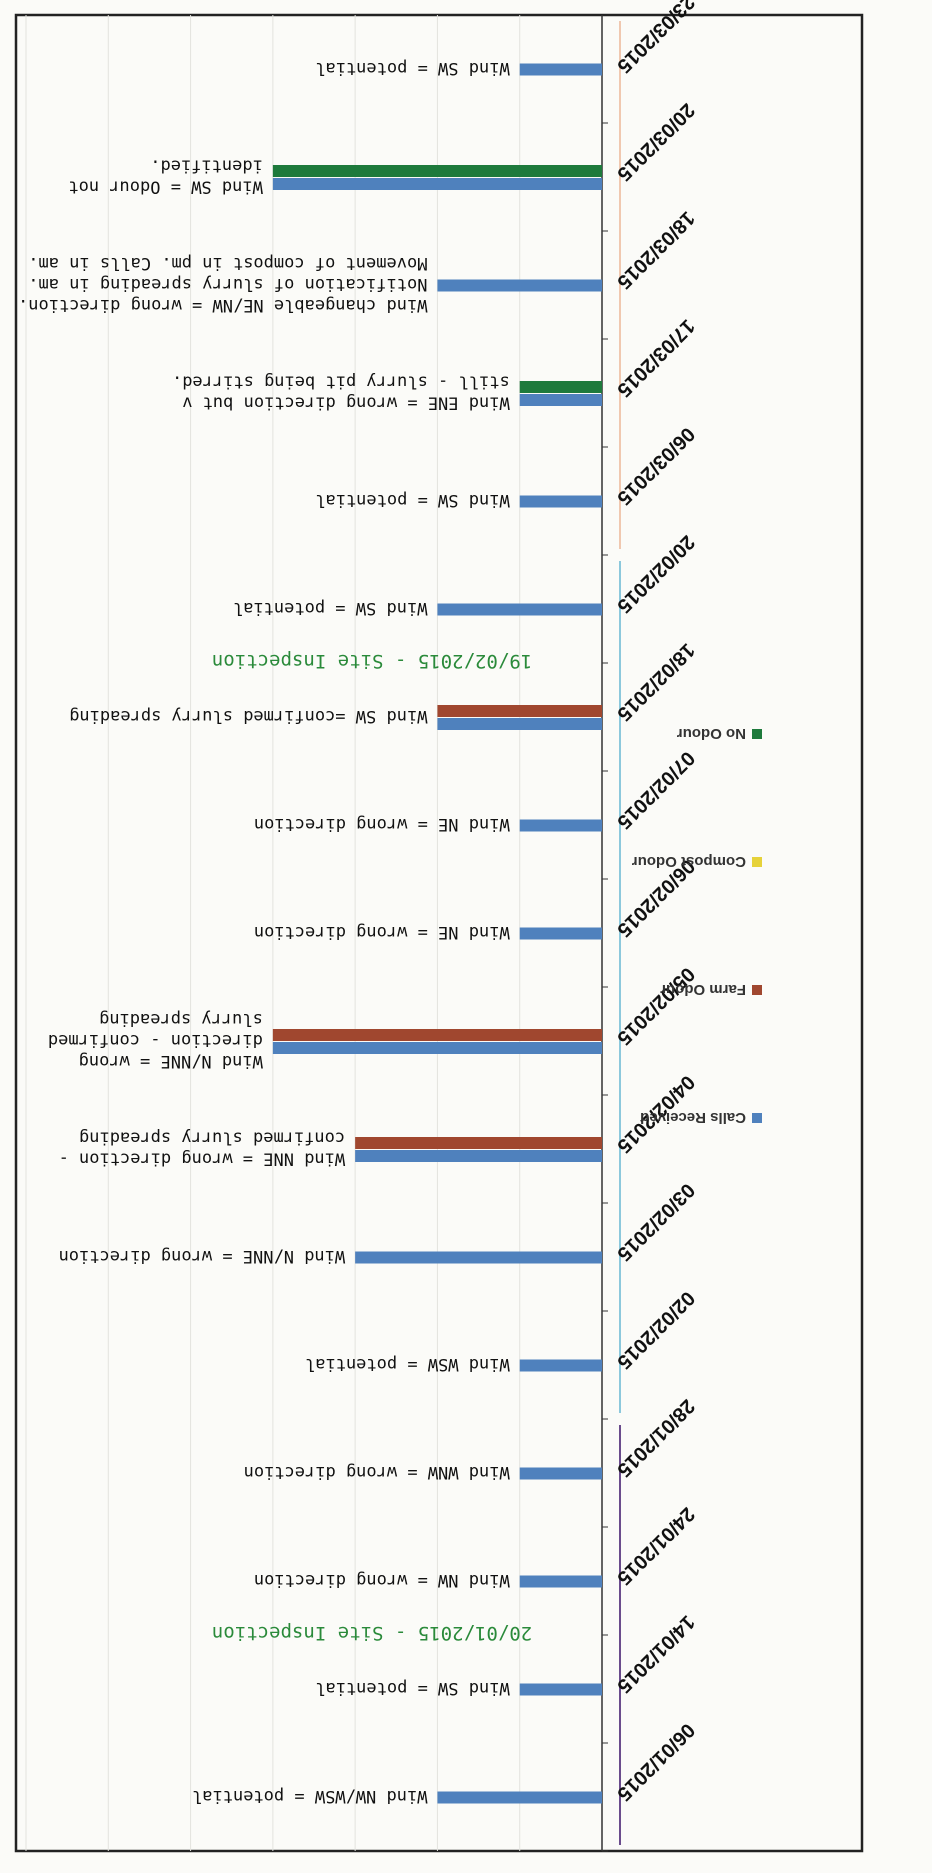 The width and height of the screenshot is (932, 1873). What do you see at coordinates (212, 1138) in the screenshot?
I see `bar-annotation: confirmed slurry spreading` at bounding box center [212, 1138].